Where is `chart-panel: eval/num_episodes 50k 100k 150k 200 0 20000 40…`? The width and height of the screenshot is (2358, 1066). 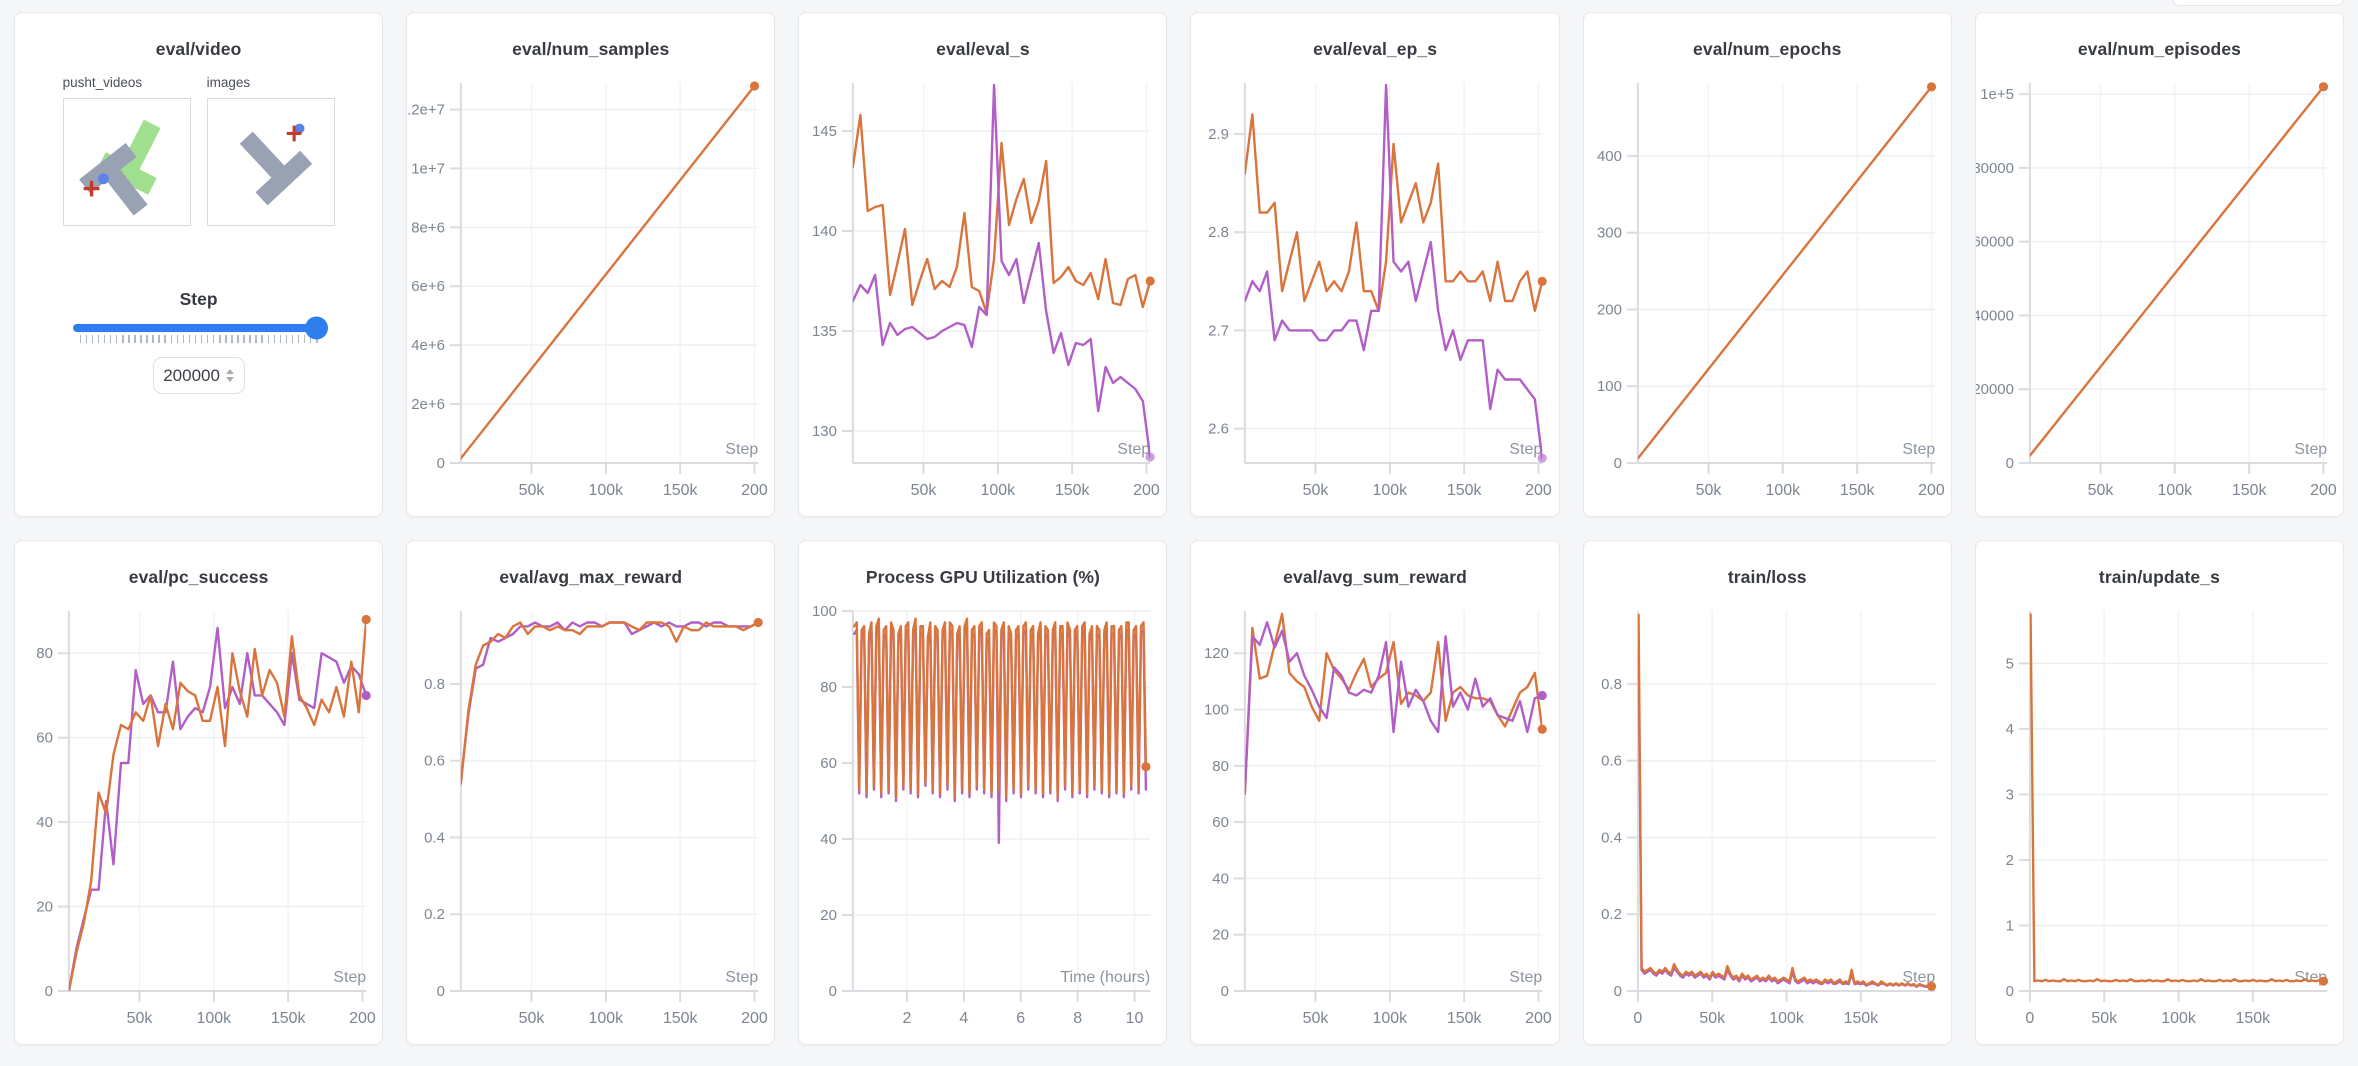 chart-panel: eval/num_episodes 50k 100k 150k 200 0 20000 40… is located at coordinates (2159, 264).